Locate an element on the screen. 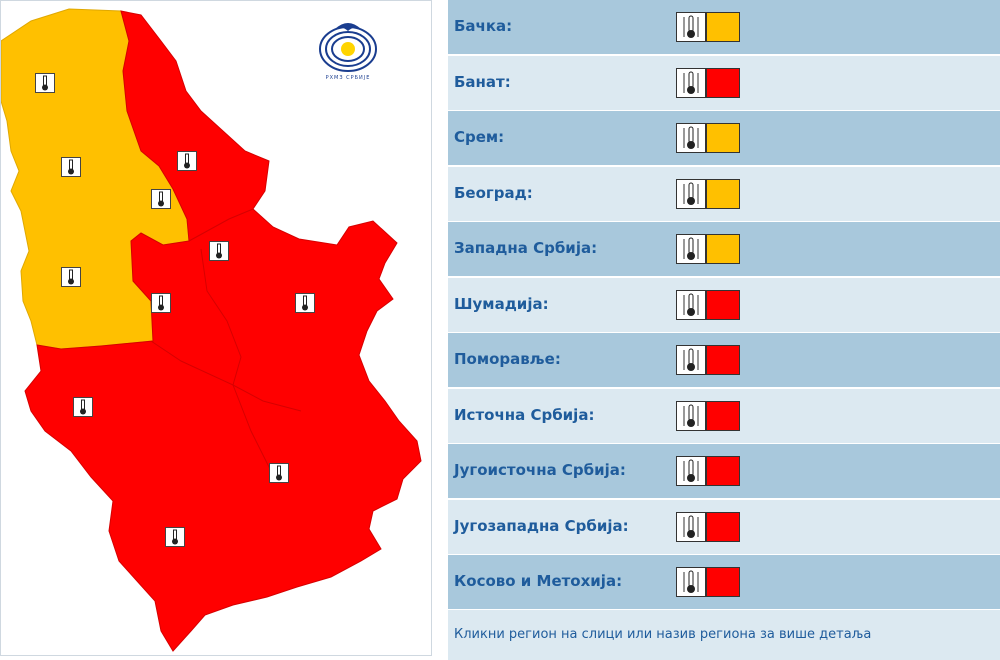  region-row: Бачка: is located at coordinates (724, 27).